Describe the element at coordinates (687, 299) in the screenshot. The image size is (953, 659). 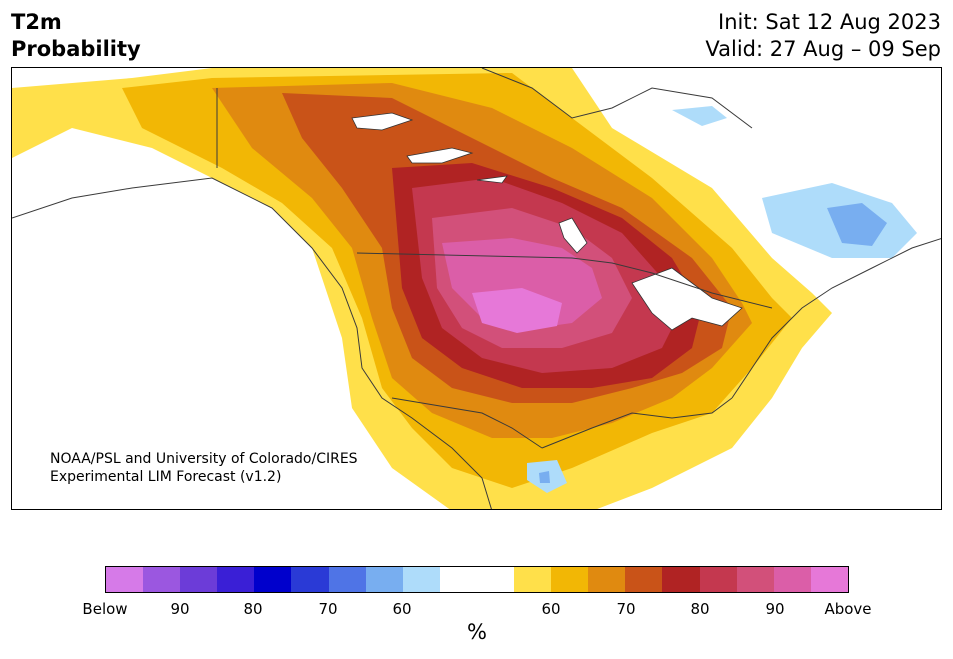
I see `great-lakes` at that location.